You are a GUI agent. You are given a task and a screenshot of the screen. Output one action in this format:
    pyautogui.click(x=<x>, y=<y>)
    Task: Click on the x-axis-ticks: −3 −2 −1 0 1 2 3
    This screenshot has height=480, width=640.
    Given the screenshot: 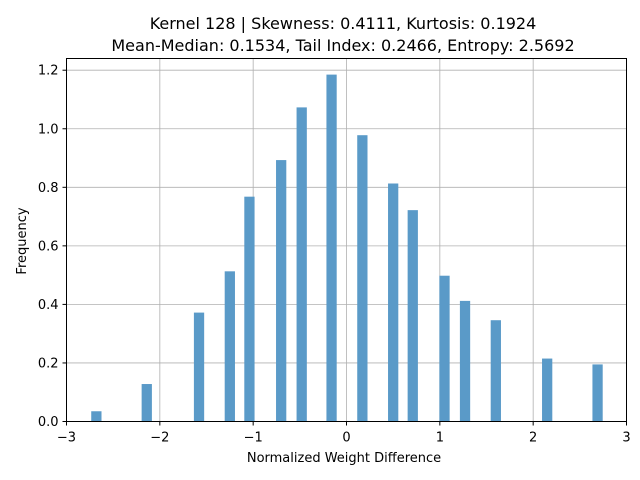 What is the action you would take?
    pyautogui.click(x=344, y=433)
    